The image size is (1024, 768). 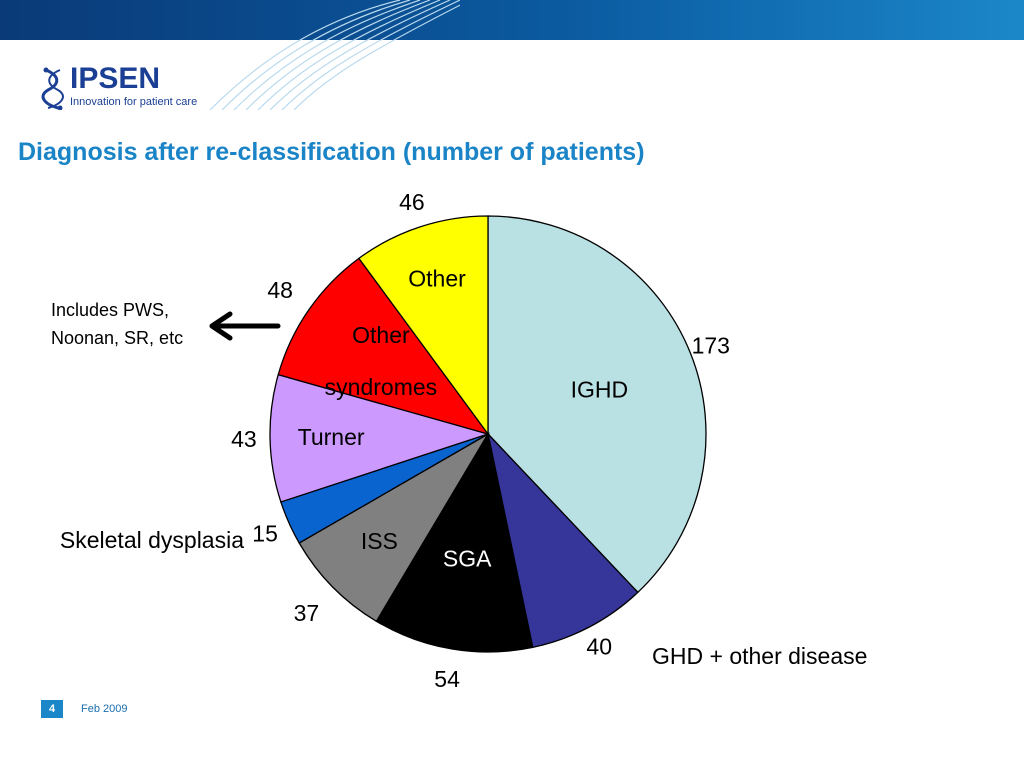 I want to click on pie-slice-ghd-other-disease, so click(x=562, y=540).